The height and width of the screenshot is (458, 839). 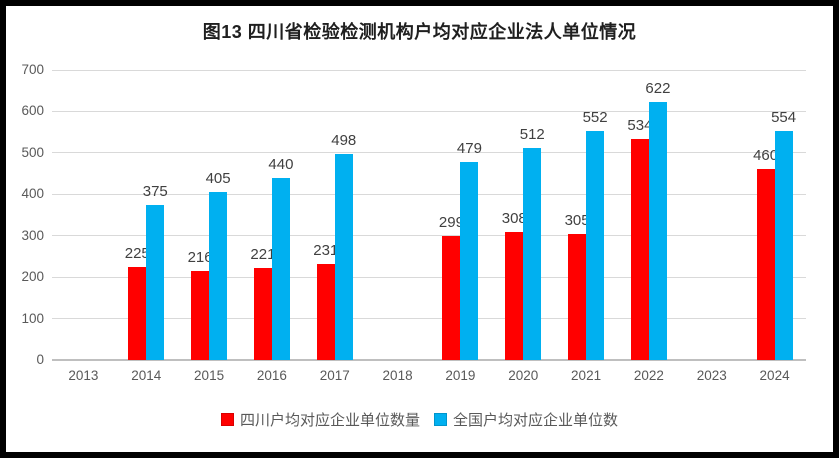 What do you see at coordinates (271, 375) in the screenshot?
I see `x-axis-tick-label: 2016` at bounding box center [271, 375].